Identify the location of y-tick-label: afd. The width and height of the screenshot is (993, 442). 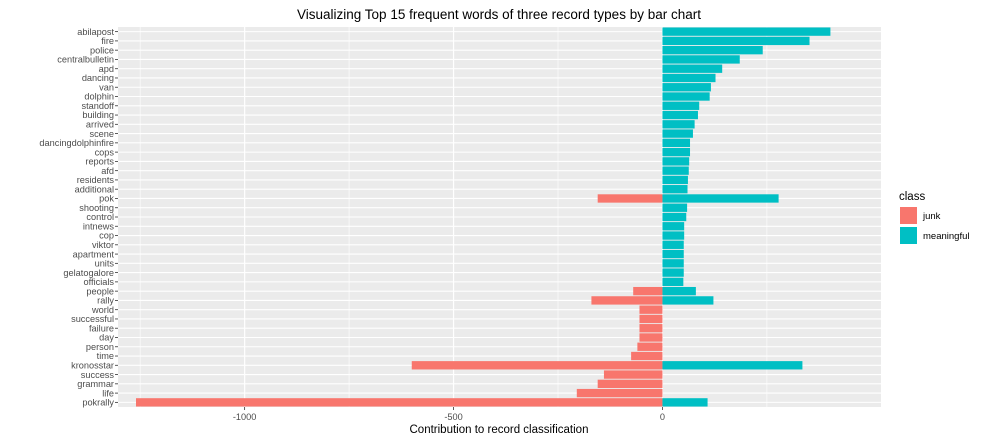
(107, 171).